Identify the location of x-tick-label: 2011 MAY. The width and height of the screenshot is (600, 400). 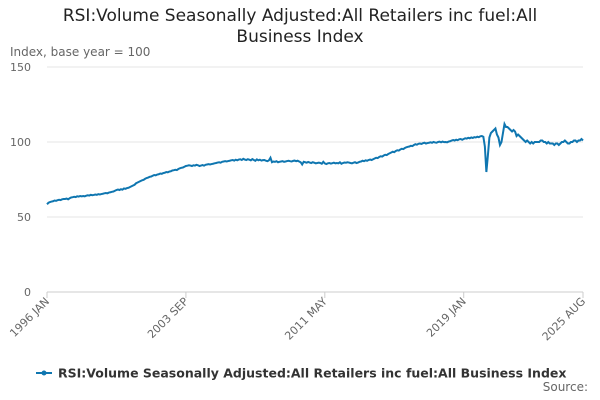
(306, 319).